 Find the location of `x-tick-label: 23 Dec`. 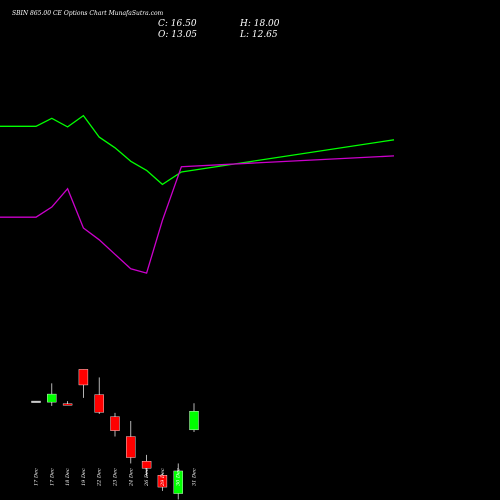

x-tick-label: 23 Dec is located at coordinates (116, 477).